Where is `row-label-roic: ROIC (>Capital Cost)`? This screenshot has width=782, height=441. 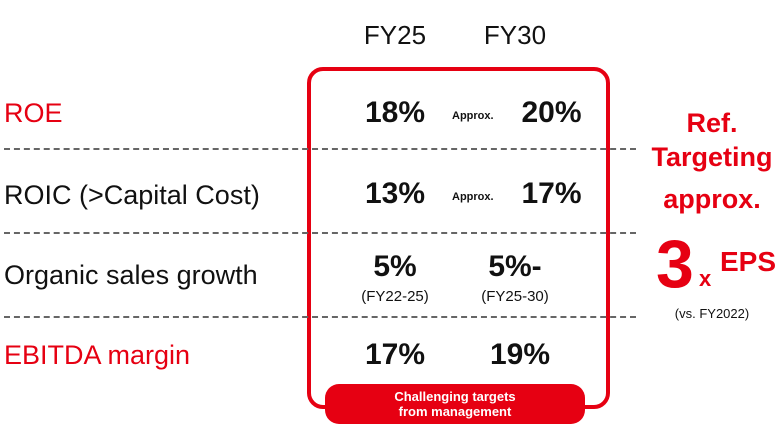 row-label-roic: ROIC (>Capital Cost) is located at coordinates (132, 195).